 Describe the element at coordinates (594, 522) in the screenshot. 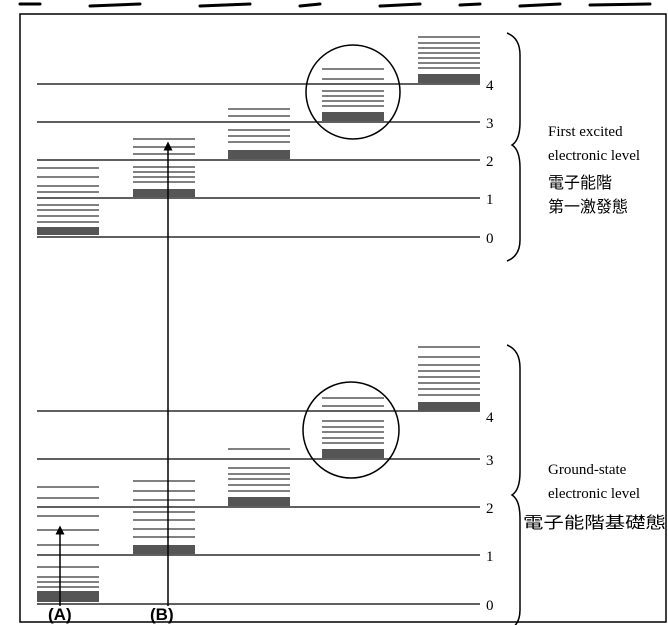

I see `ground-label-zh-line1: 電子能階基礎態` at that location.